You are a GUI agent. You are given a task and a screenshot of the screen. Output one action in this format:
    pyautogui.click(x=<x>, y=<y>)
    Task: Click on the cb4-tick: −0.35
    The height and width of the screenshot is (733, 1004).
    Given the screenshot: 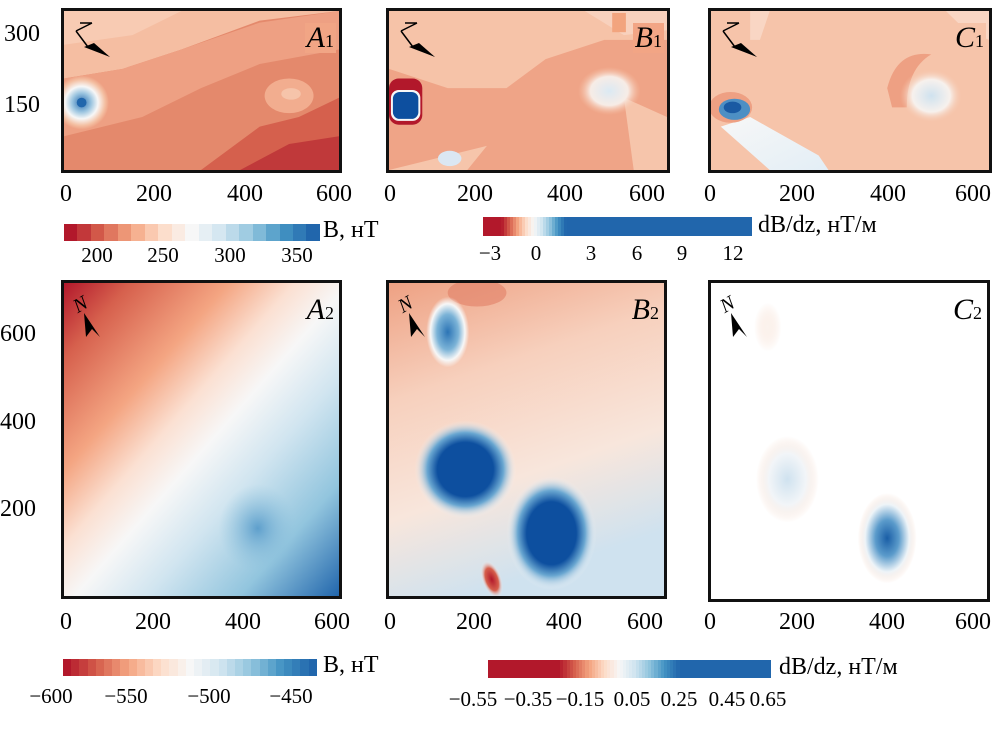 What is the action you would take?
    pyautogui.click(x=528, y=699)
    